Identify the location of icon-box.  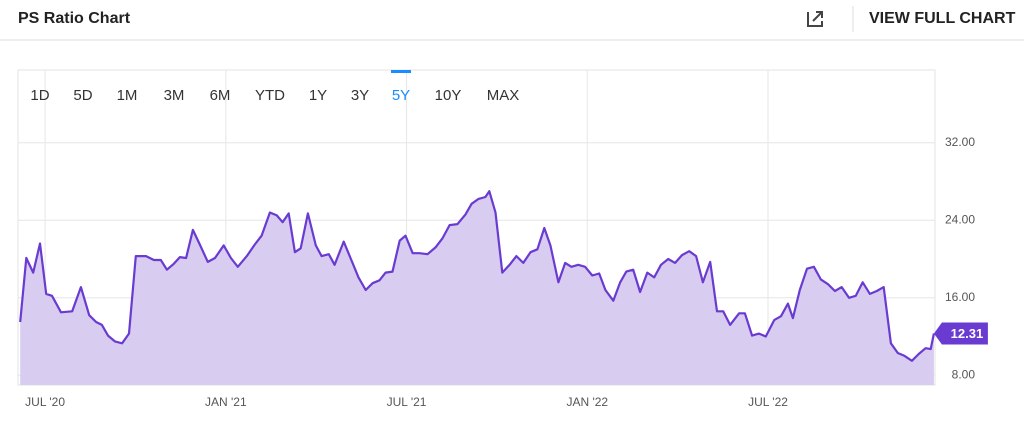
(815, 19).